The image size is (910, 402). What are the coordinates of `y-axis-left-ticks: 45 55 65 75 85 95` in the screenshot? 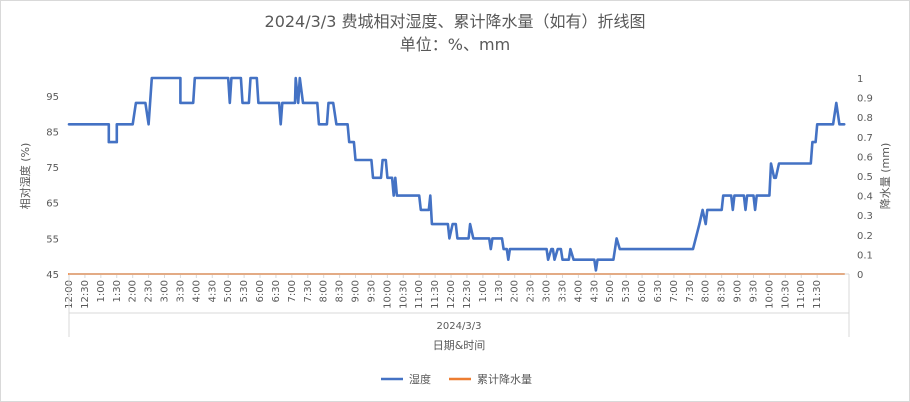 It's located at (52, 186).